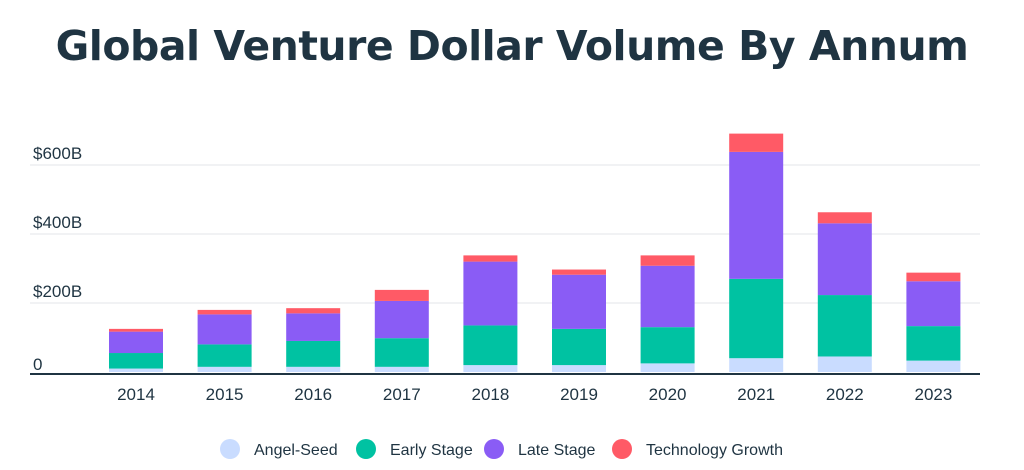  I want to click on bar-2020-late-stage, so click(667, 296).